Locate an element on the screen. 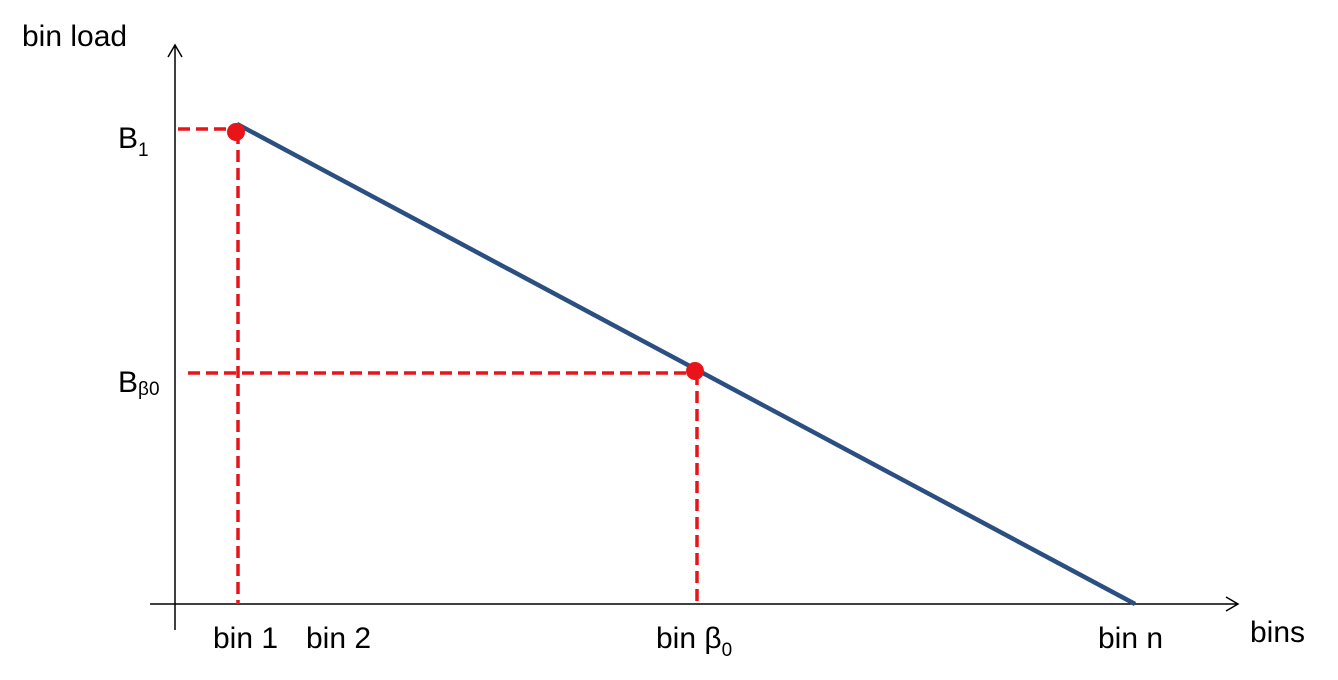 The height and width of the screenshot is (680, 1338). y-label: B1 is located at coordinates (133, 141).